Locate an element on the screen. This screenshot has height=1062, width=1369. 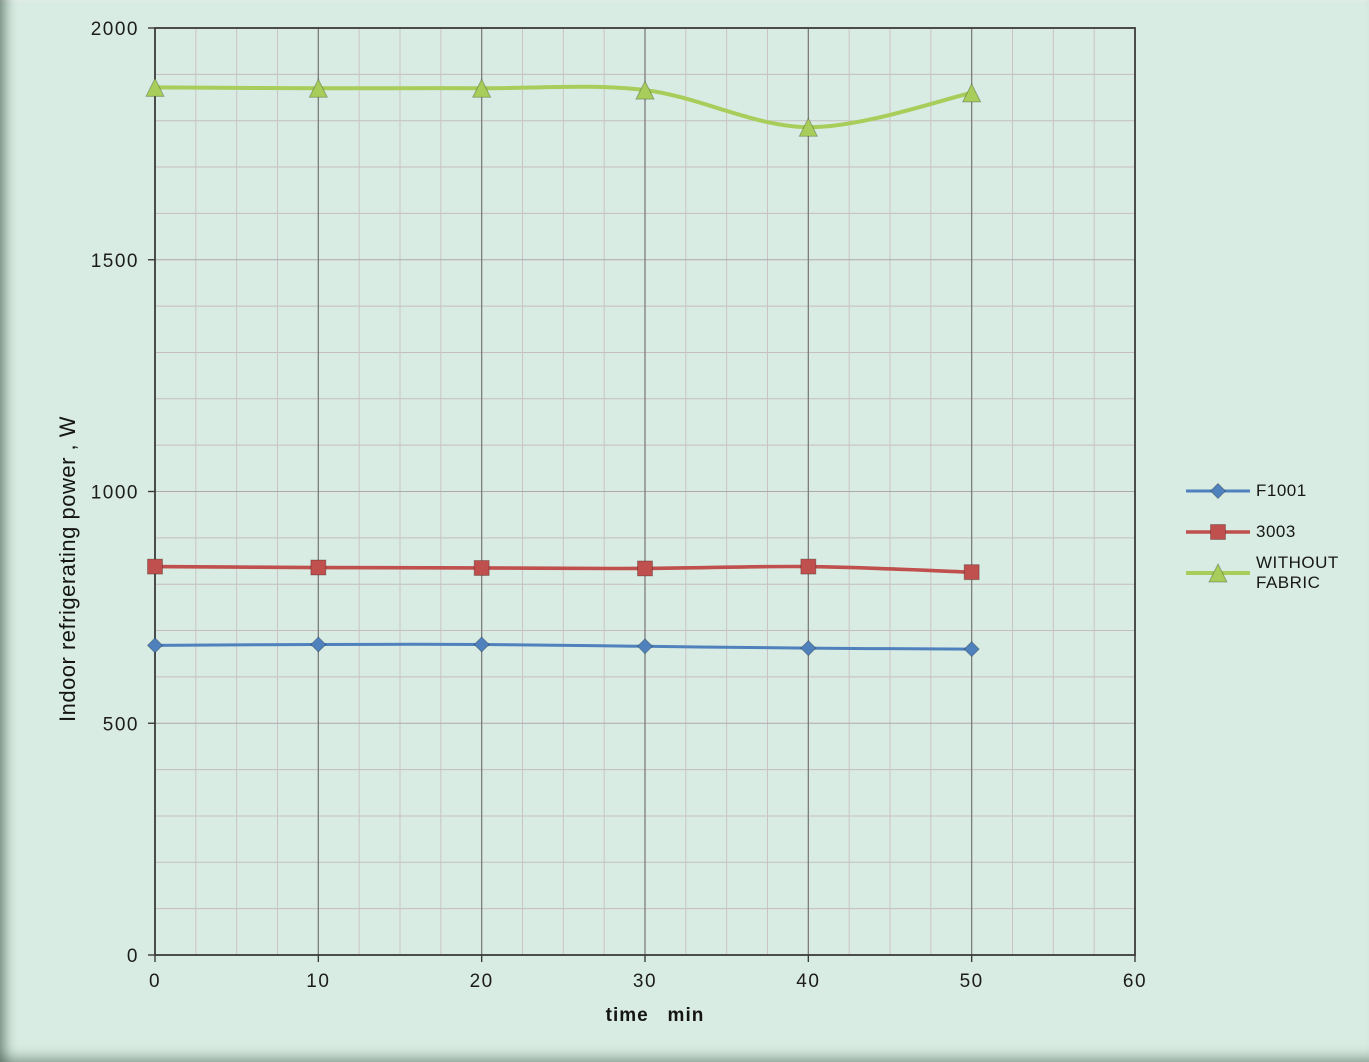
y-tick-label: 1500 is located at coordinates (115, 261).